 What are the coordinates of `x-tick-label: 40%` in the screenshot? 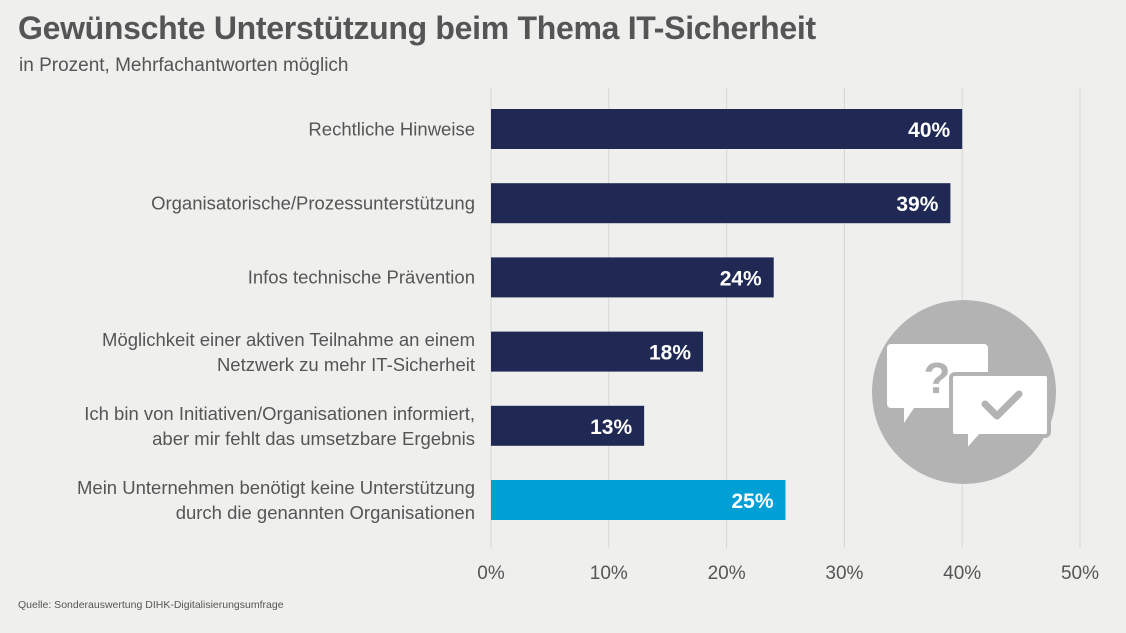 It's located at (962, 573).